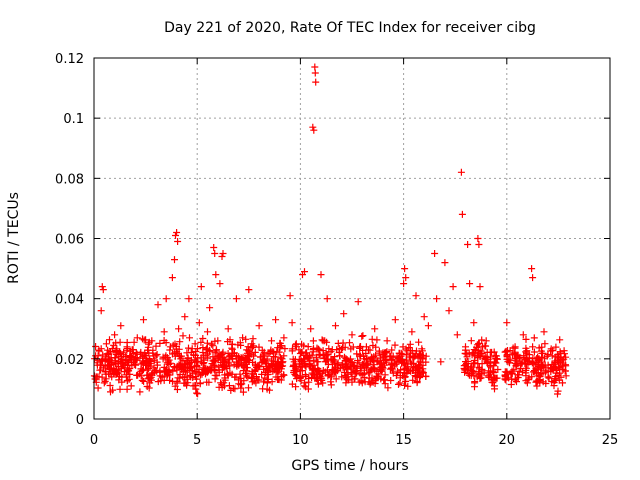  What do you see at coordinates (197, 440) in the screenshot?
I see `x-tick-label: 5` at bounding box center [197, 440].